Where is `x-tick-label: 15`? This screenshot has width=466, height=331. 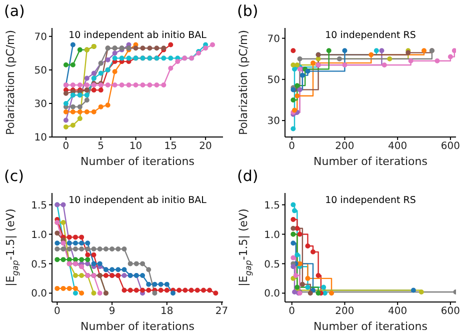
x-tick-label: 15 is located at coordinates (171, 146).